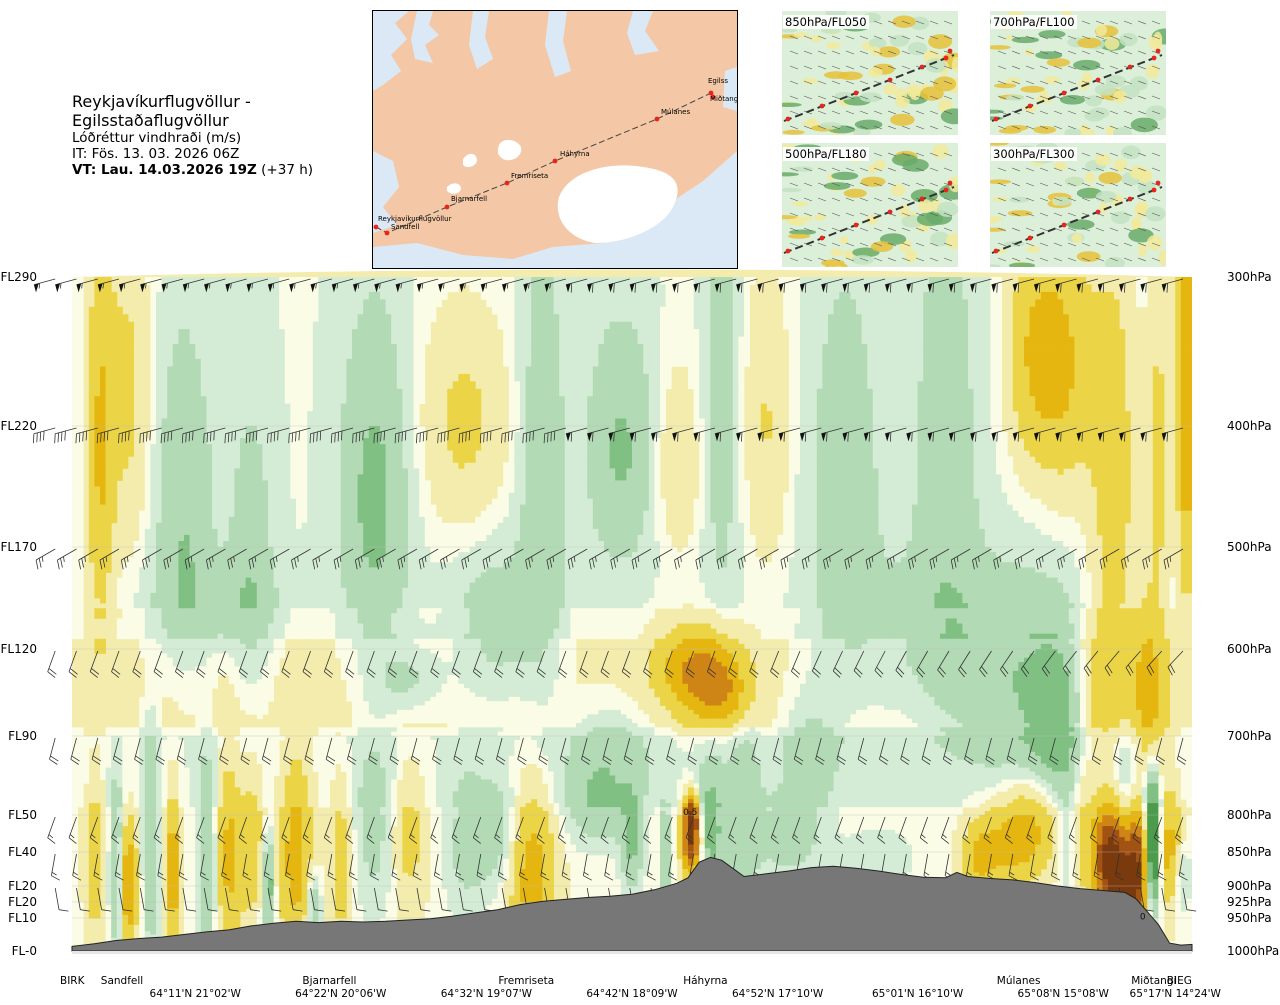 This screenshot has width=1280, height=1005. I want to click on inset-route-point, so click(788, 251).